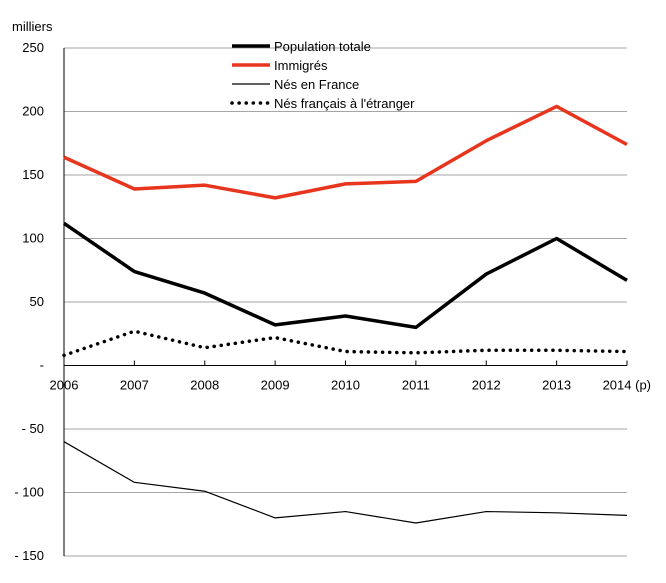  I want to click on y-tick-label: - 100, so click(29, 492).